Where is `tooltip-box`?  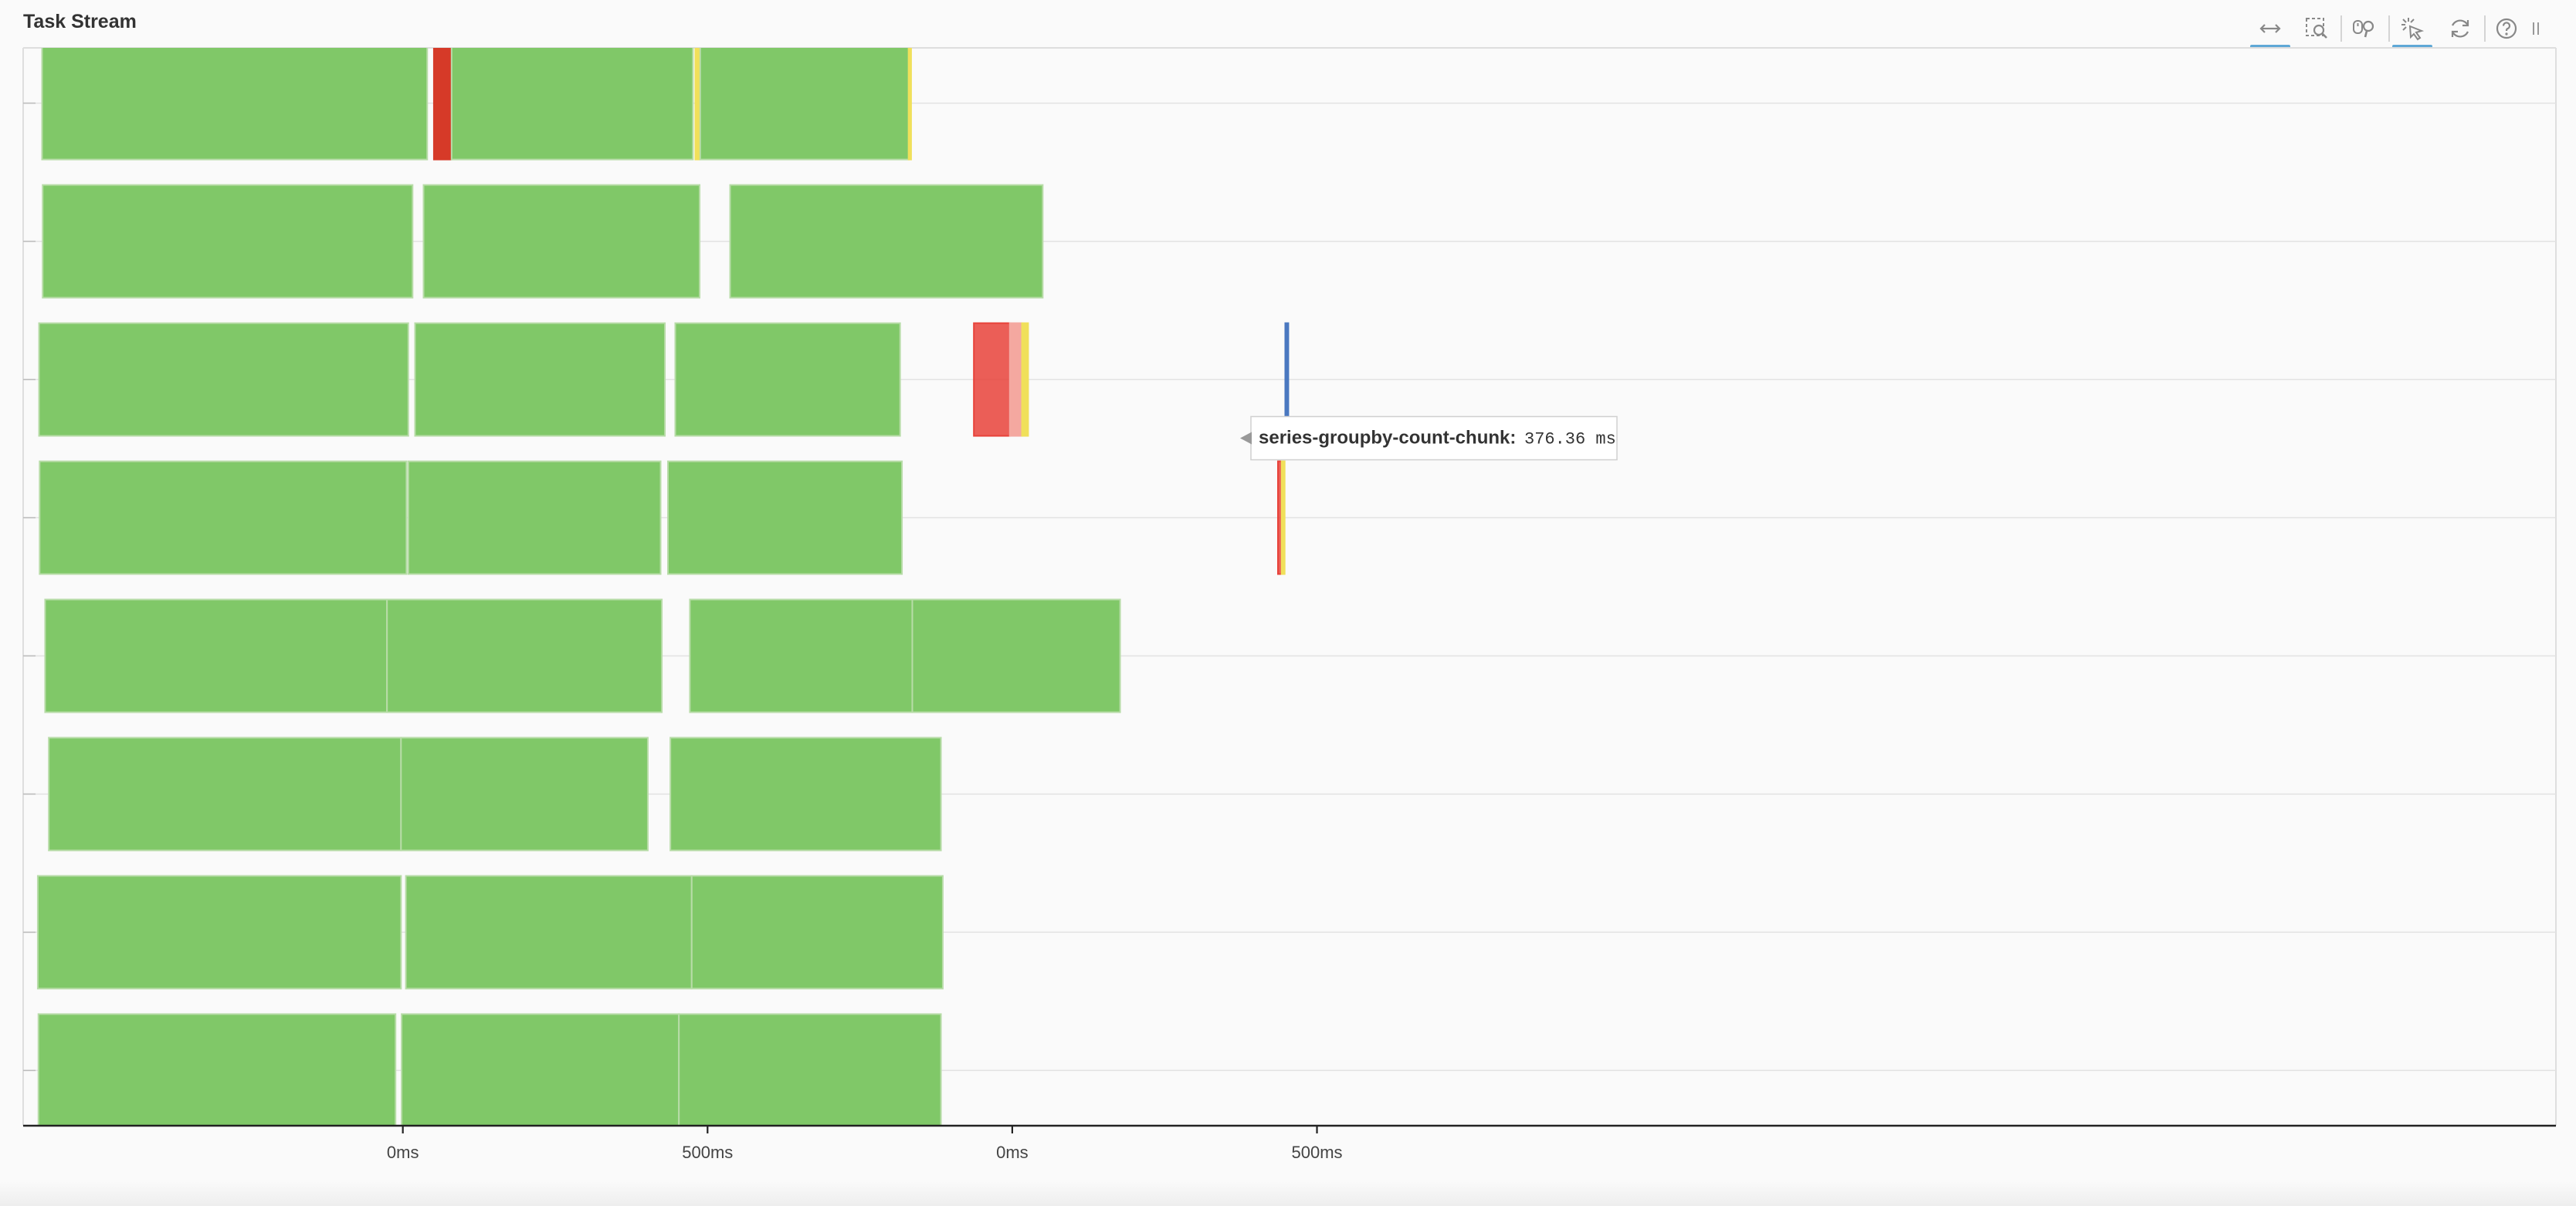 tooltip-box is located at coordinates (1434, 438).